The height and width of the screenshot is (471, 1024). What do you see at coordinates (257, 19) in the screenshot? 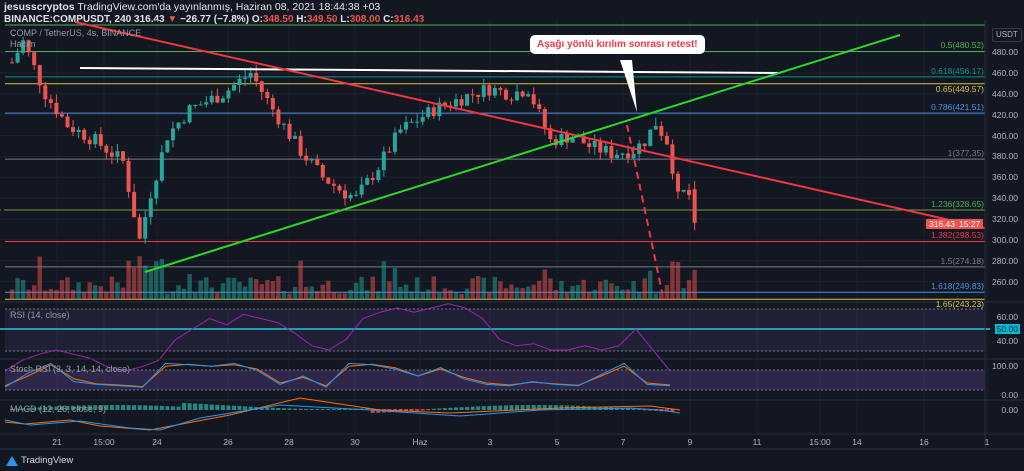
I see `open-label: O:` at bounding box center [257, 19].